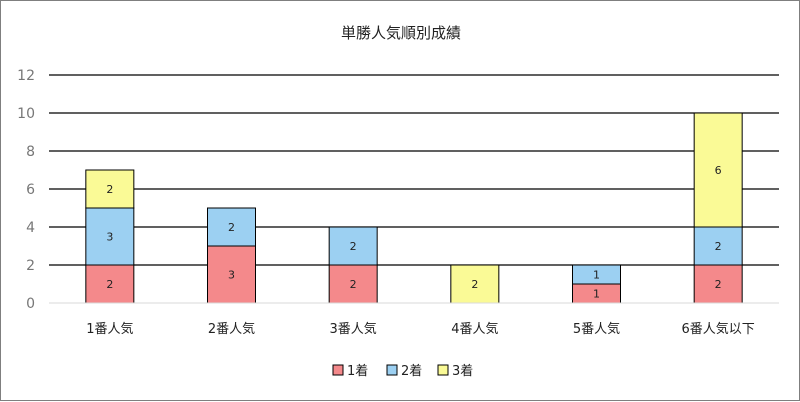 The width and height of the screenshot is (800, 402). What do you see at coordinates (26, 114) in the screenshot?
I see `y-tick-label: 10` at bounding box center [26, 114].